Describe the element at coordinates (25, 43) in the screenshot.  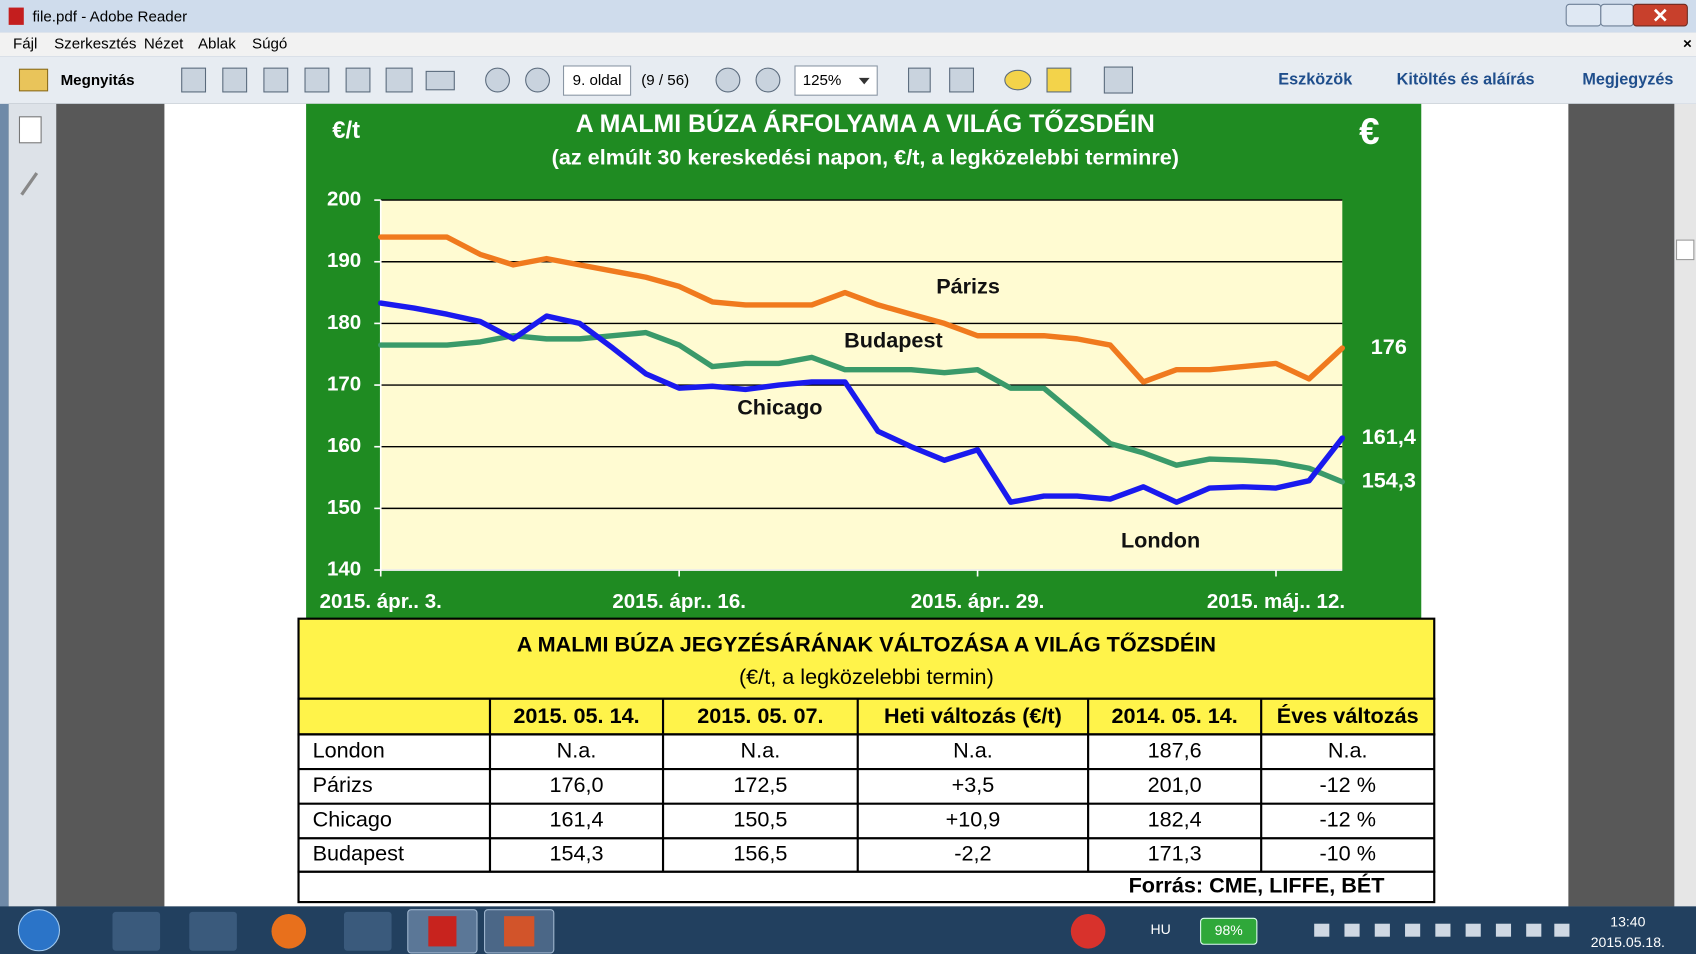
I see `menu-item: Fájl` at that location.